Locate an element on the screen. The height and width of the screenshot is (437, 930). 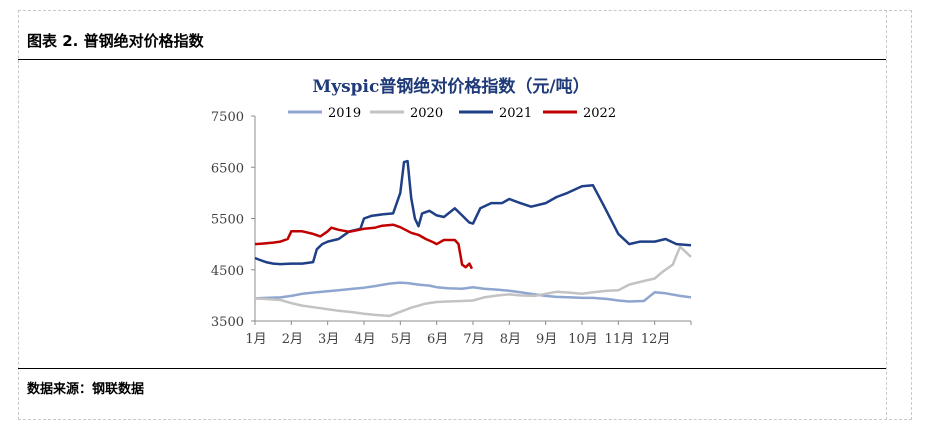
y-tick-label: 7500 is located at coordinates (227, 117).